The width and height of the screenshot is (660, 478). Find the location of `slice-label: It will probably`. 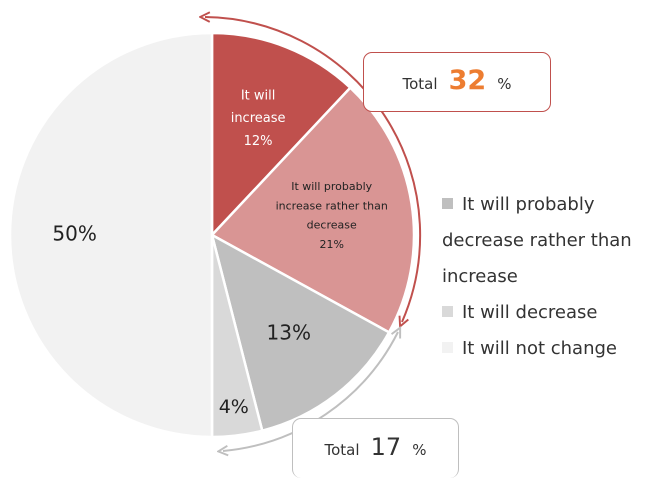

slice-label: It will probably is located at coordinates (331, 186).